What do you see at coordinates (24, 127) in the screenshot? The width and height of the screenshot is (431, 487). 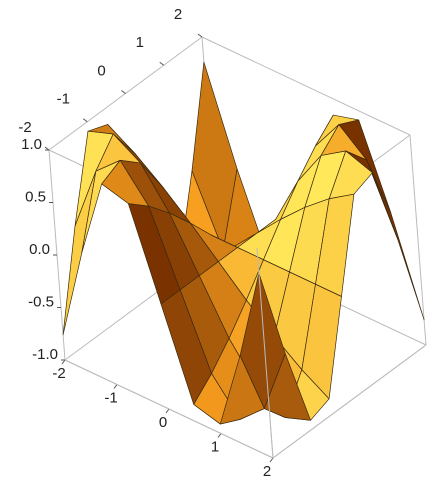 I see `y-tick-label: -2` at bounding box center [24, 127].